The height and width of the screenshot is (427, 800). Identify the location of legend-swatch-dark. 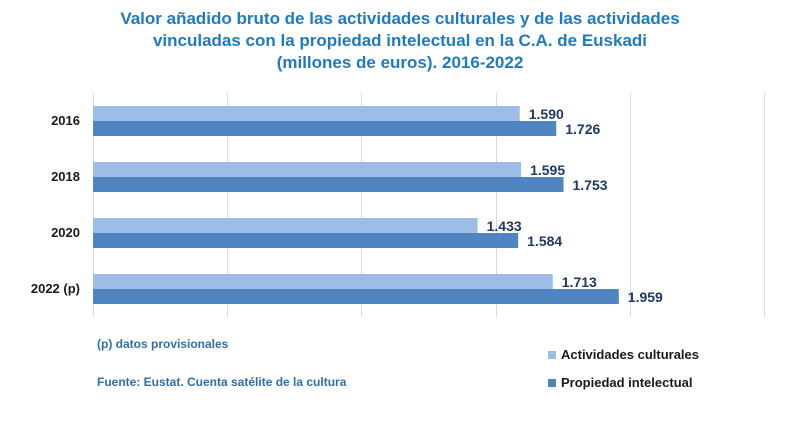
(552, 382).